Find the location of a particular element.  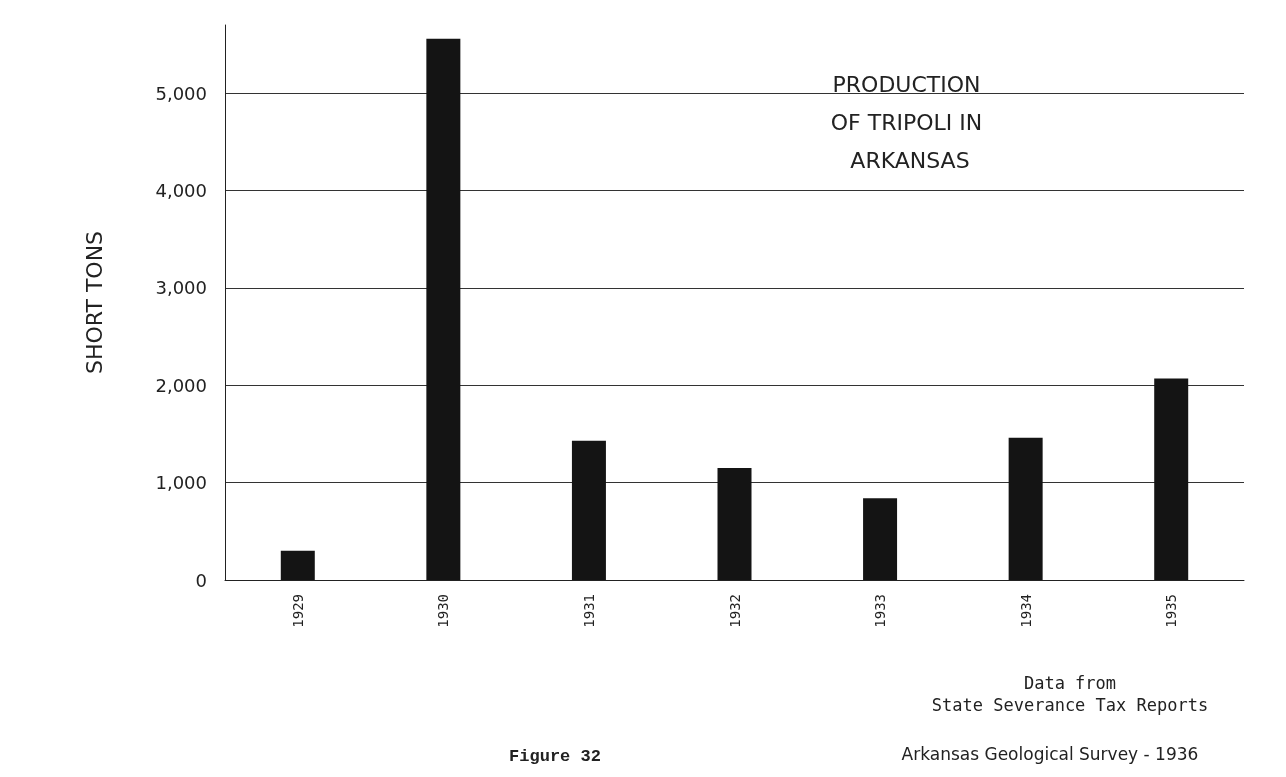

y-tick-label: 5,000 is located at coordinates (181, 93).